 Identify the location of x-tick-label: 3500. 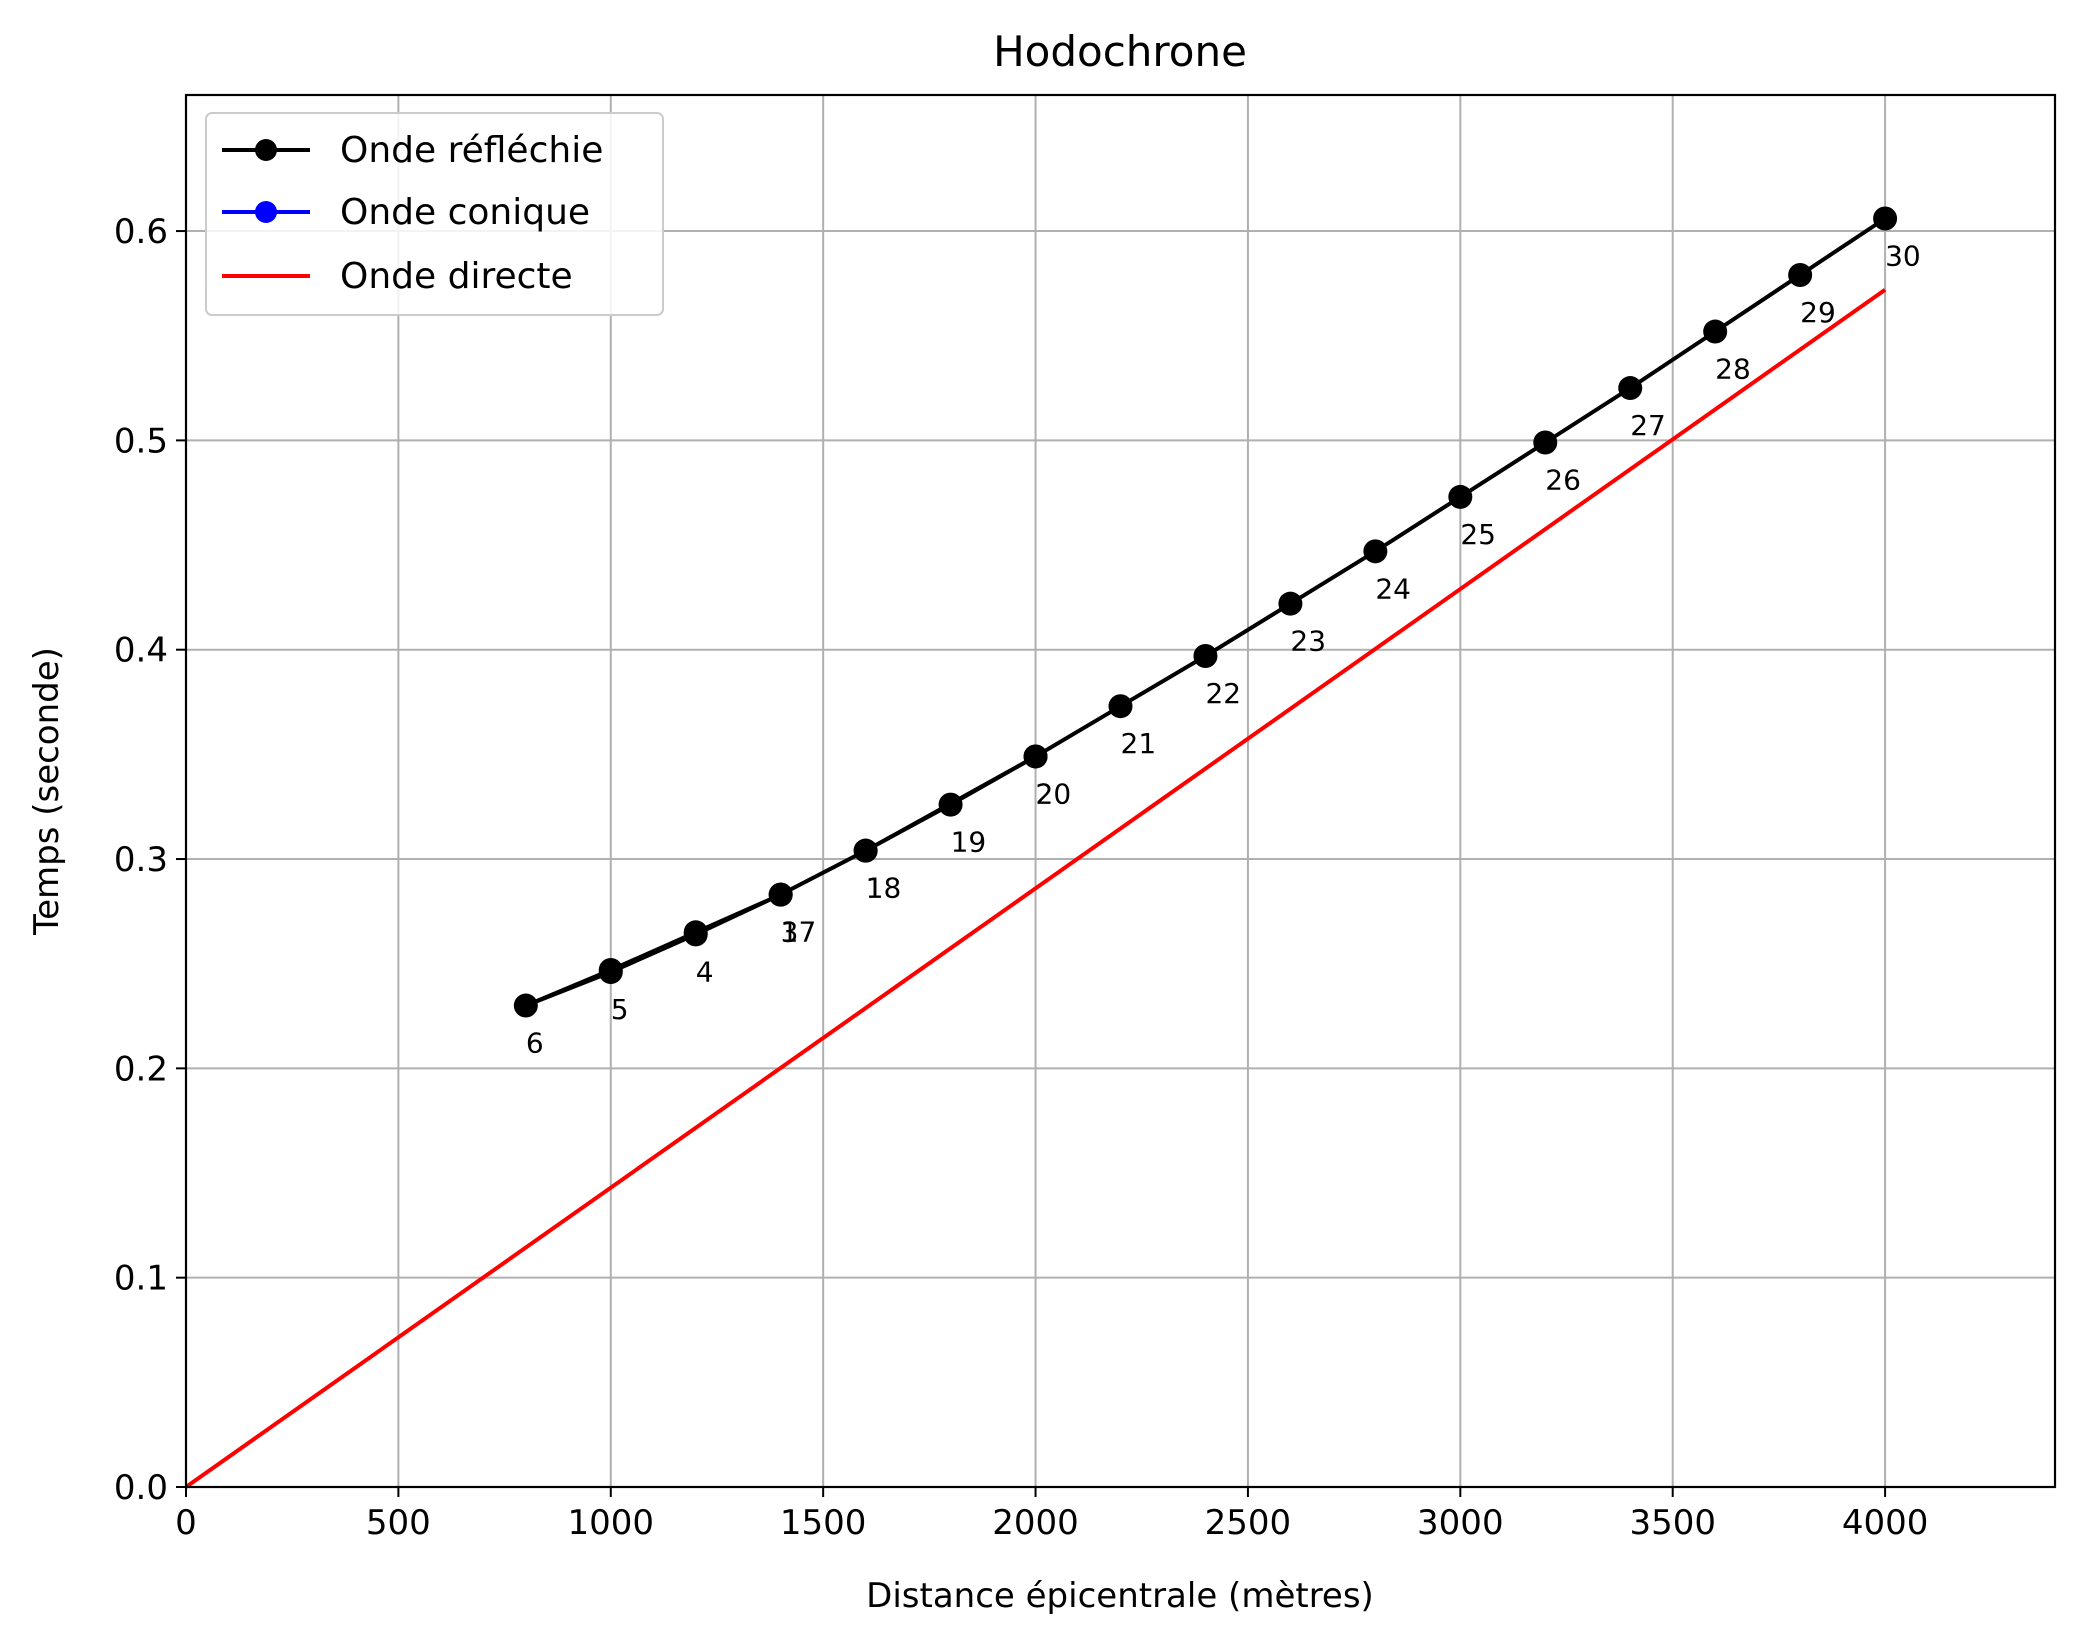
(1672, 1523).